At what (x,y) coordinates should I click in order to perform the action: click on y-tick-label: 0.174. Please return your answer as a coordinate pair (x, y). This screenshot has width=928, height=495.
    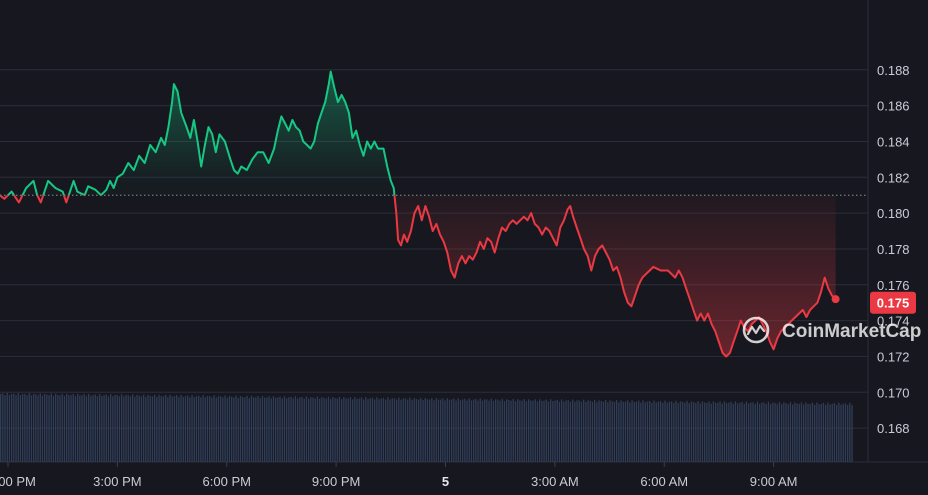
    Looking at the image, I should click on (893, 321).